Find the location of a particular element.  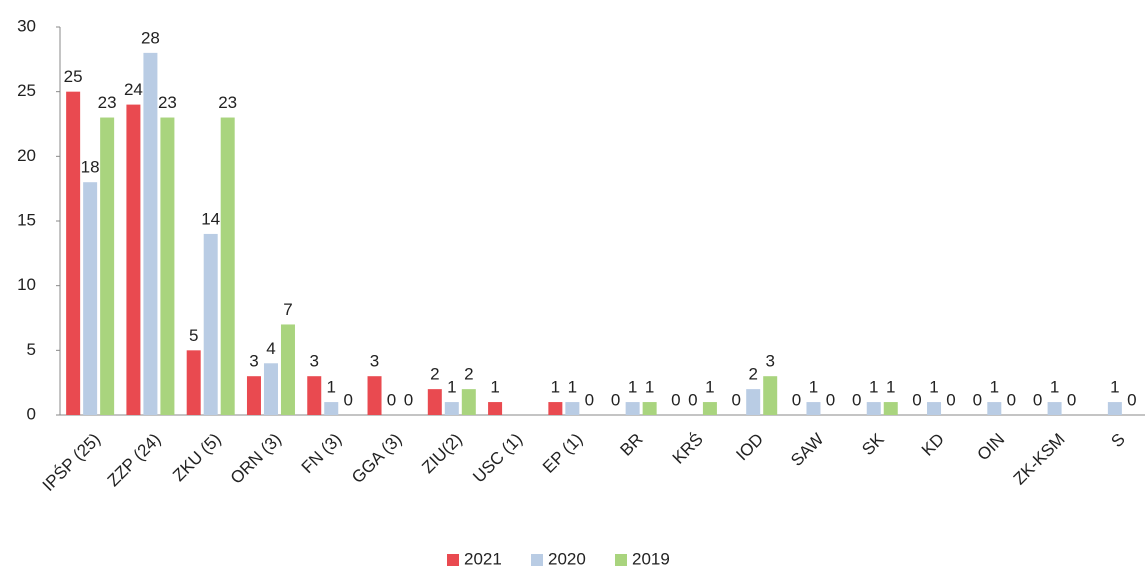

data-label: 5 is located at coordinates (193, 335).